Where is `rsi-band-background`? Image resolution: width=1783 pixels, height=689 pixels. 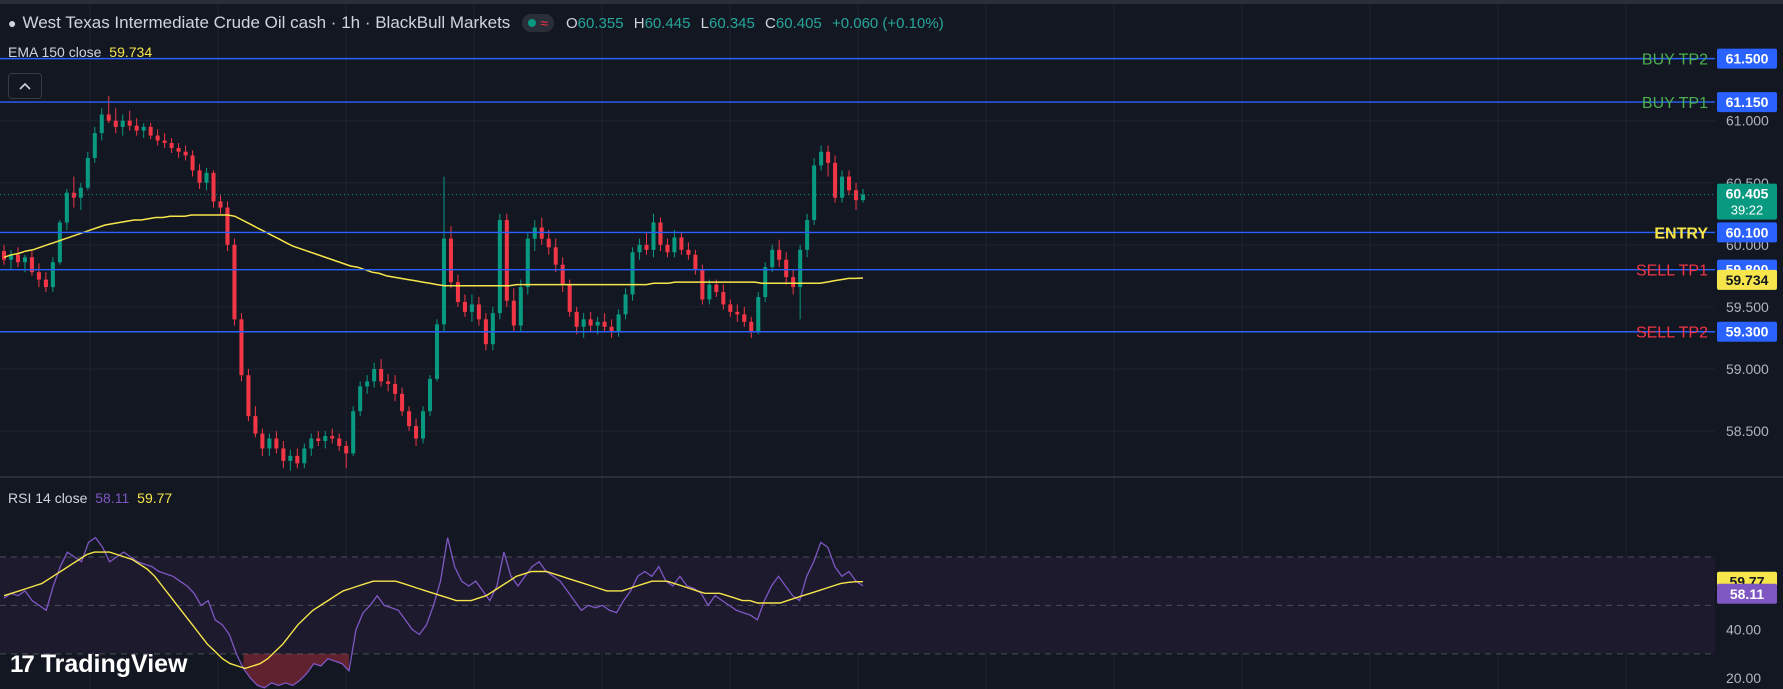 rsi-band-background is located at coordinates (857, 605).